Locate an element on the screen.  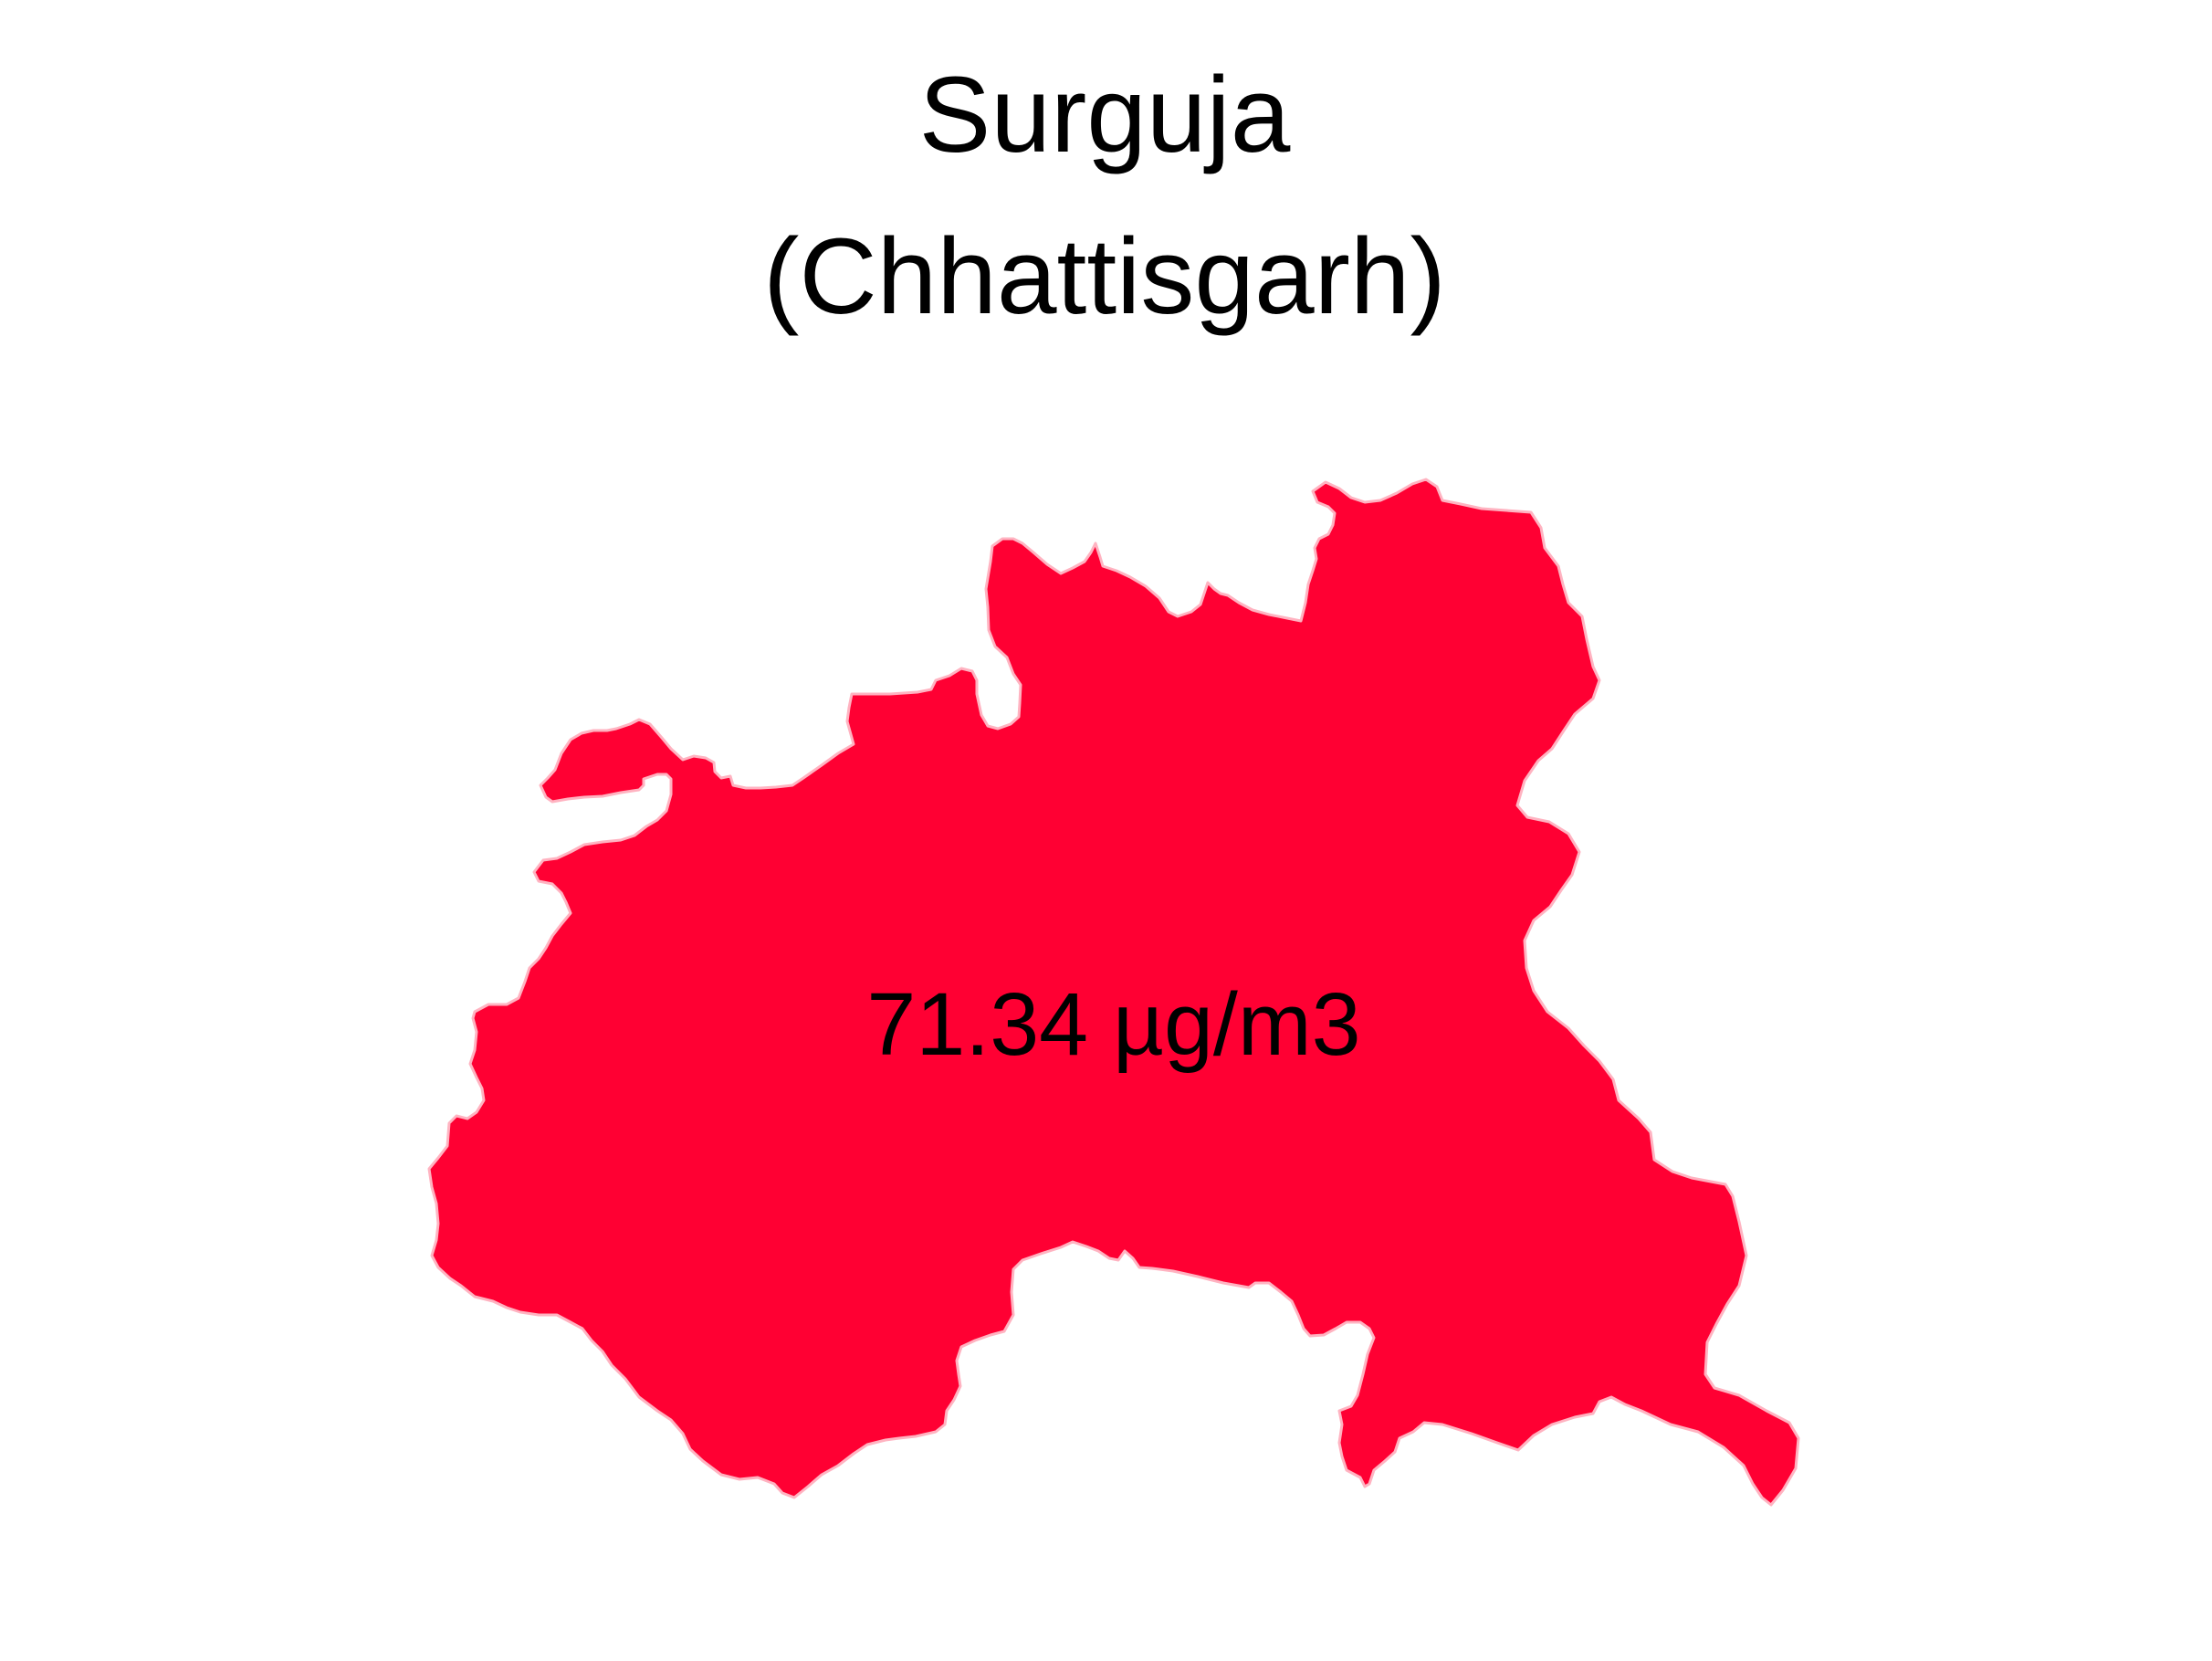
map-title-state: (Chhattisgarh) is located at coordinates (1104, 276).